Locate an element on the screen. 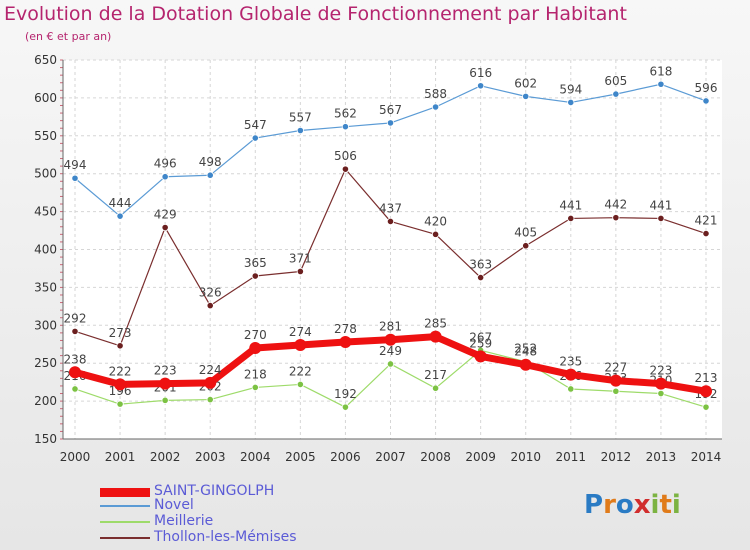  data-label: 274 is located at coordinates (300, 332).